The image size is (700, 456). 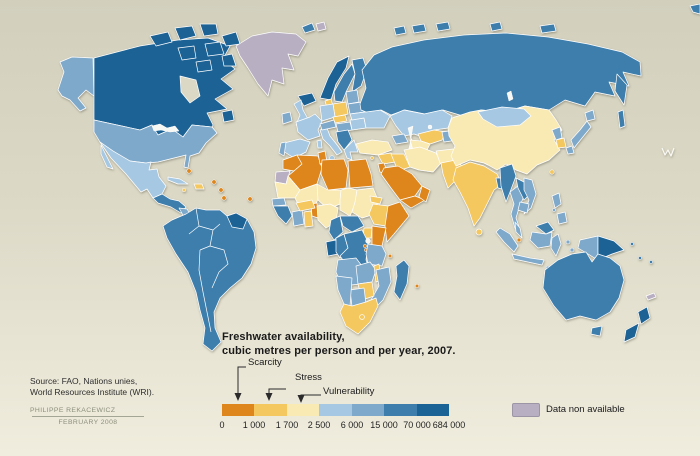 I want to click on region-chukotka-edge, so click(x=694, y=9).